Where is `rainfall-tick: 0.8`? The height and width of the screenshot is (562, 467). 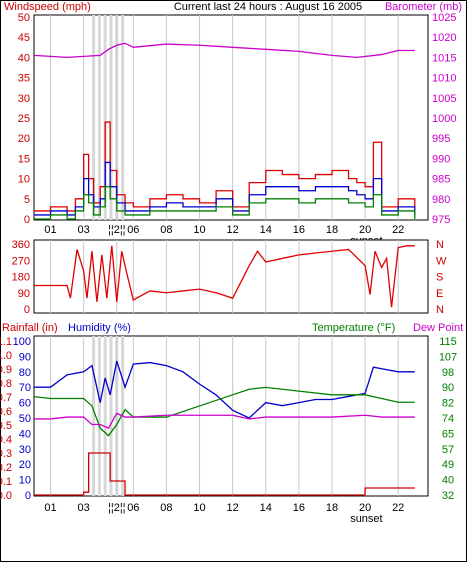
rainfall-tick: 0.8 is located at coordinates (6, 384).